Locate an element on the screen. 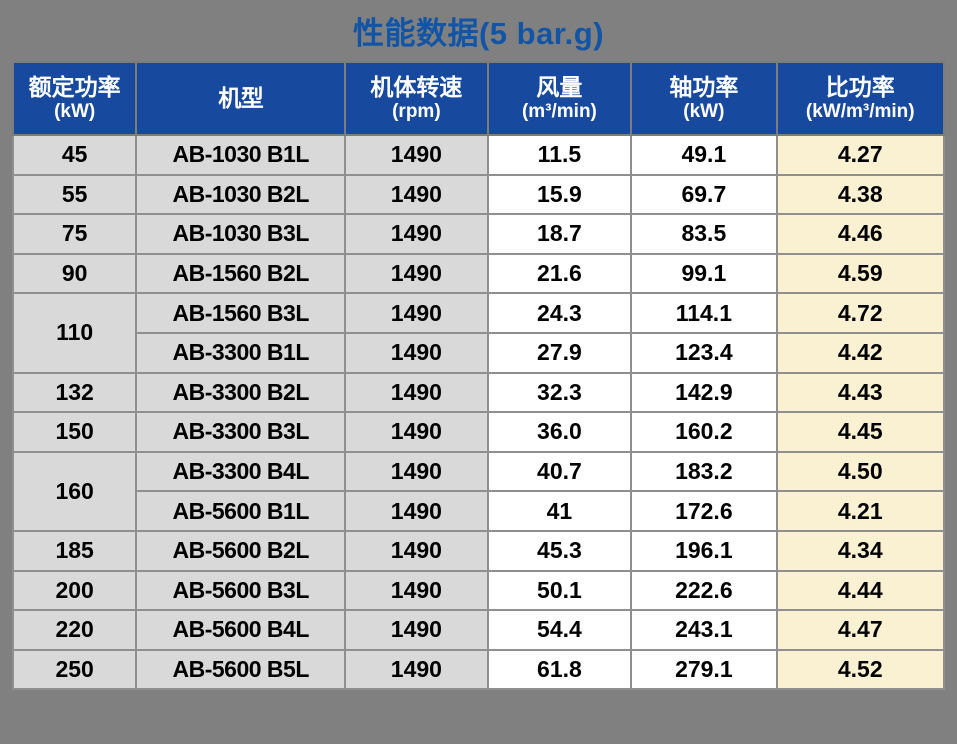  header-shaft-power-unit: (kW) is located at coordinates (704, 111).